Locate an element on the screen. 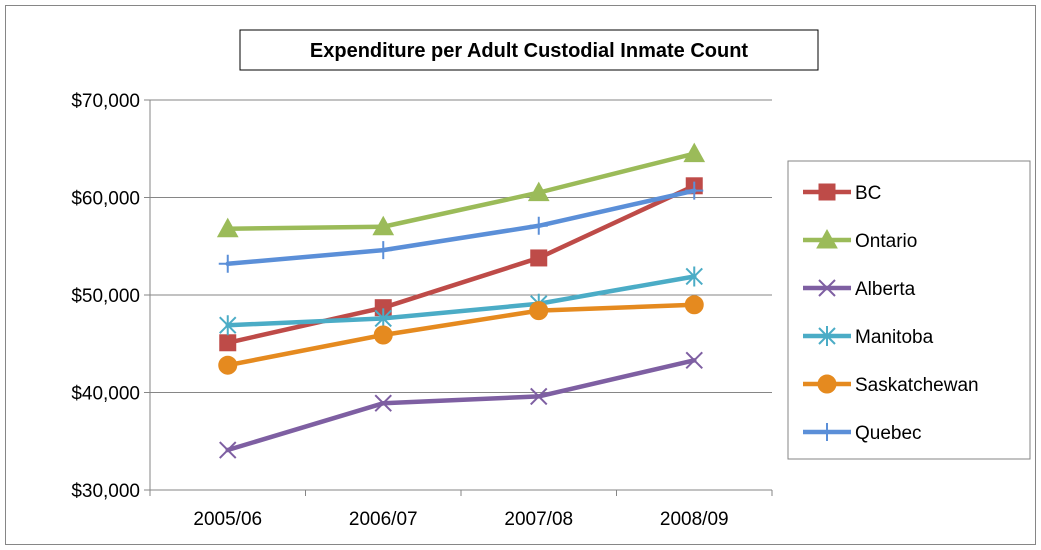  legend-label: Saskatchewan is located at coordinates (917, 385).